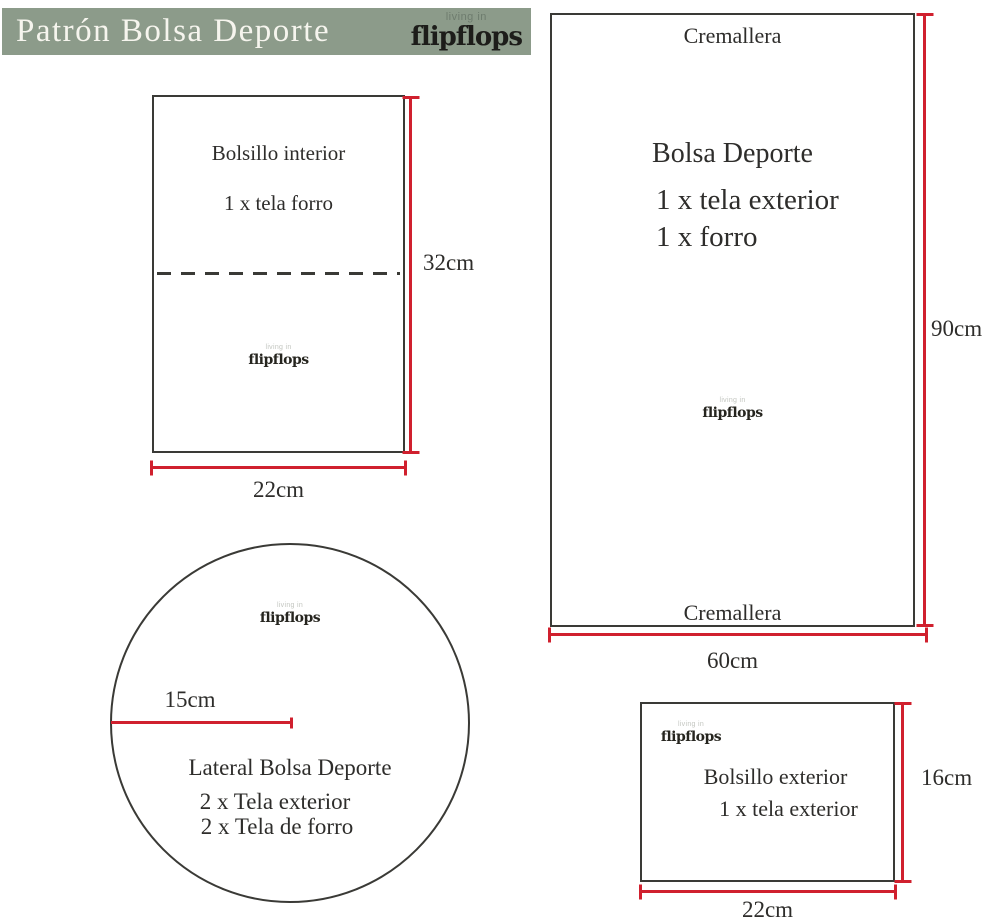 The image size is (1002, 920). I want to click on brand-name: flipflops, so click(466, 37).